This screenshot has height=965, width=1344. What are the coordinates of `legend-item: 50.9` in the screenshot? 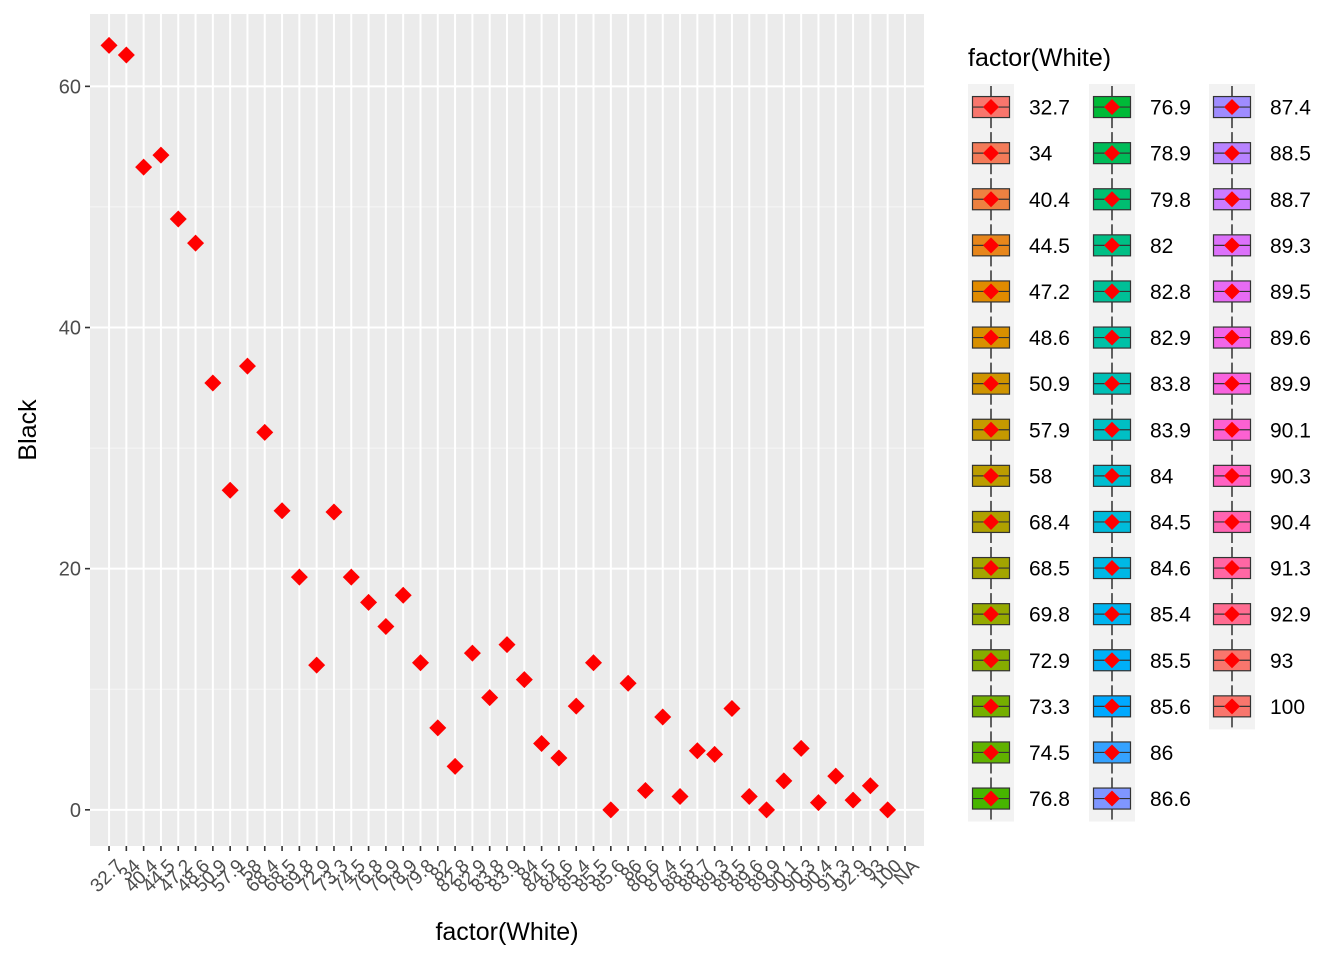 It's located at (1020, 383).